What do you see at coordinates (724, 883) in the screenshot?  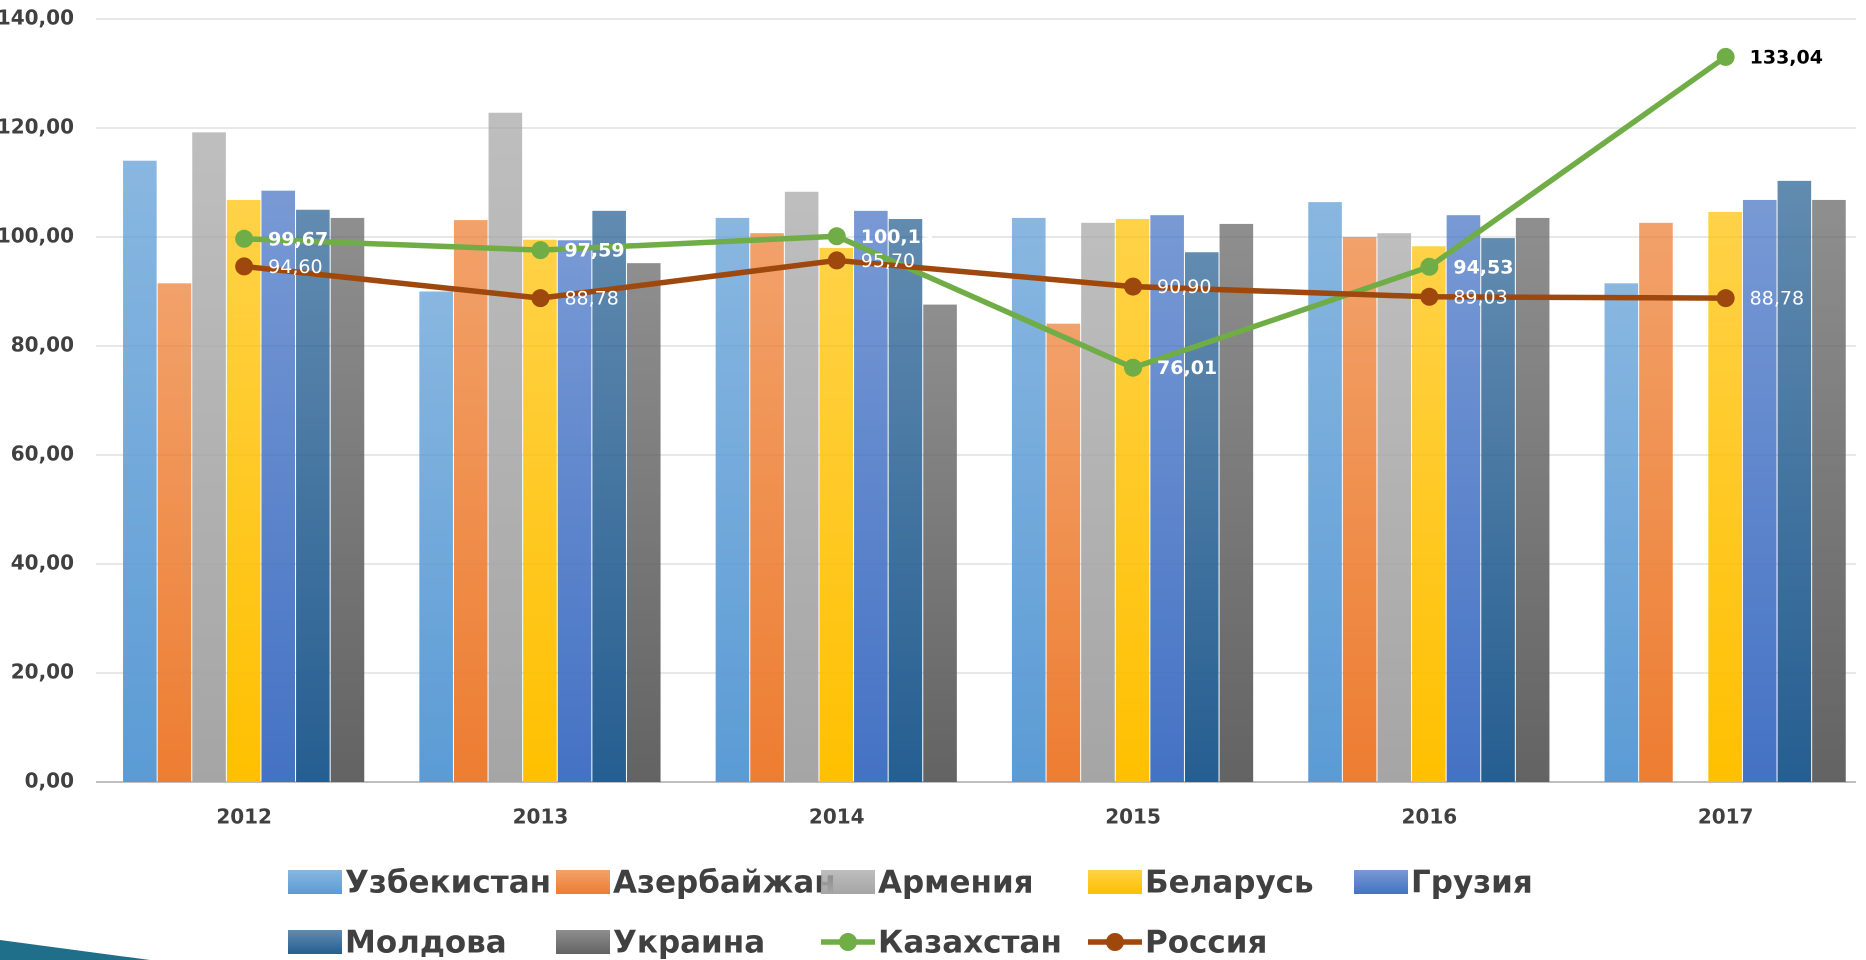 I see `legend-label: Азербайжан` at bounding box center [724, 883].